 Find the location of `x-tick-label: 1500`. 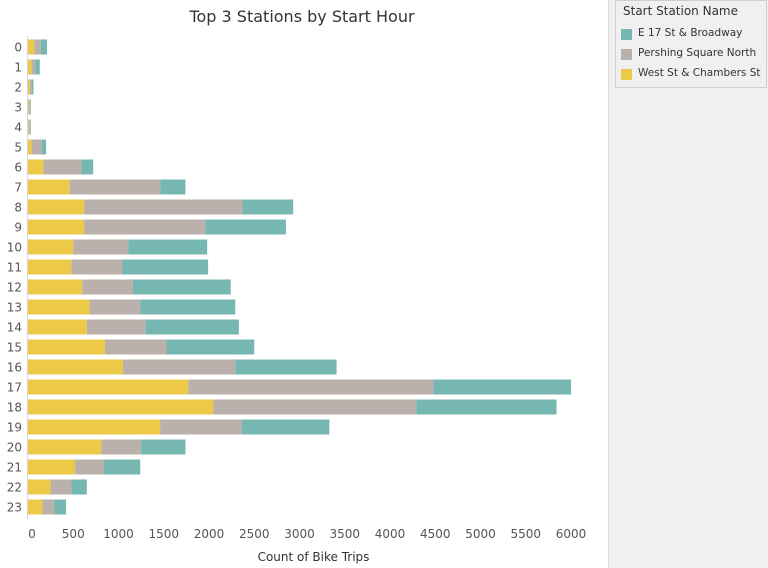

x-tick-label: 1500 is located at coordinates (163, 534).